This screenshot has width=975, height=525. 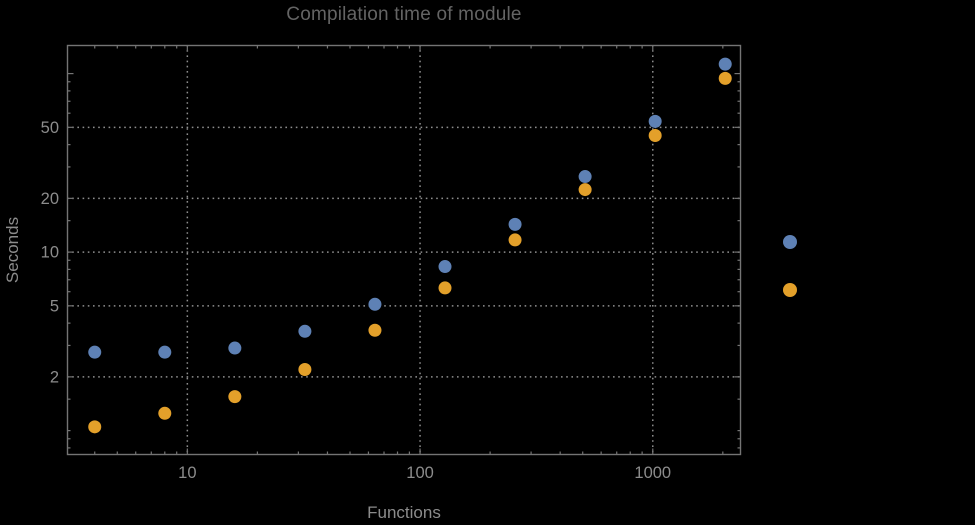 I want to click on y-tick-label: 10, so click(x=50, y=253).